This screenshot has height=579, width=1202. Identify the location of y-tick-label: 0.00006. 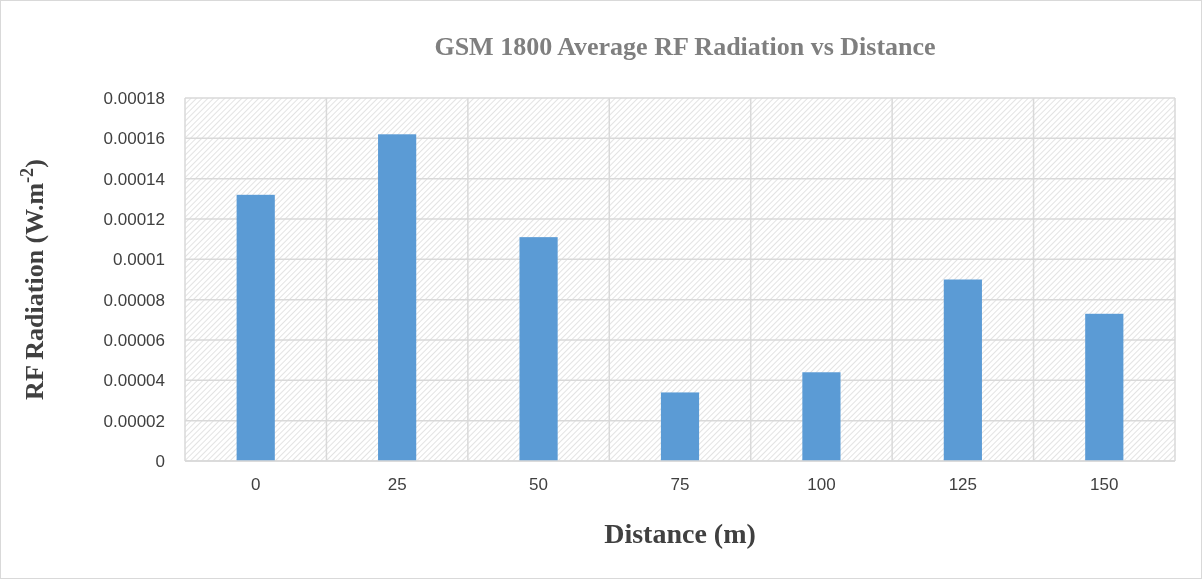
(134, 340).